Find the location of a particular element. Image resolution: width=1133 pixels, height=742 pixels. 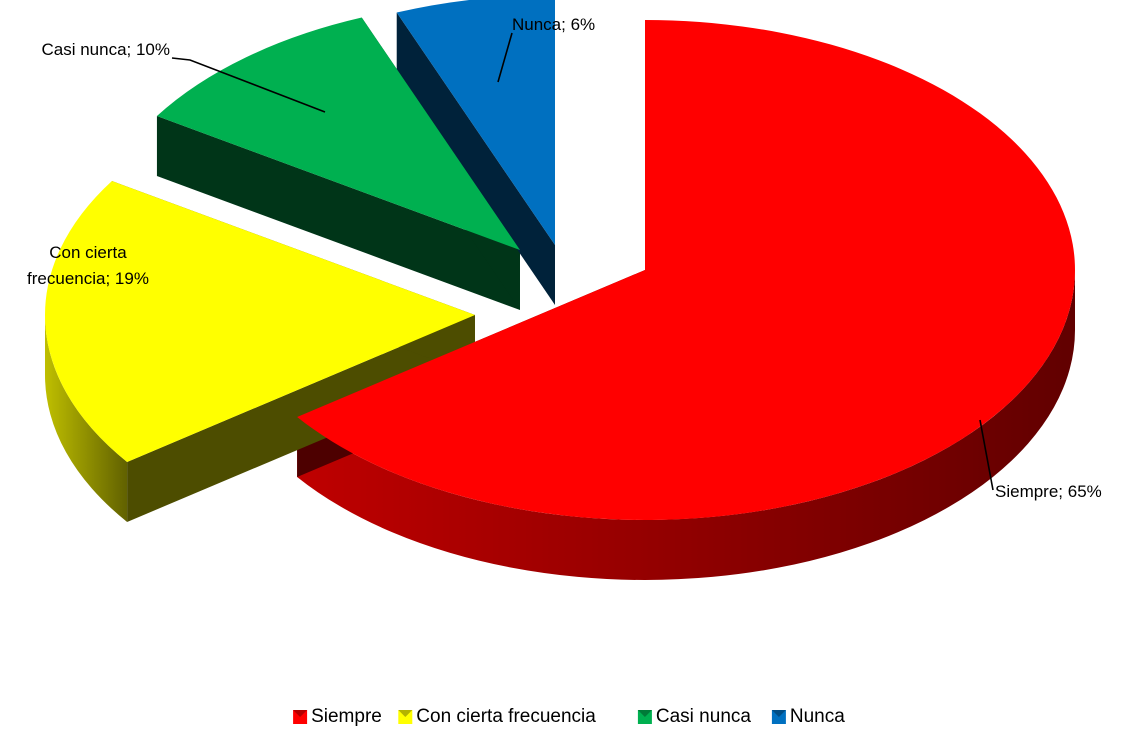

leader-line-siempre is located at coordinates (986, 455).